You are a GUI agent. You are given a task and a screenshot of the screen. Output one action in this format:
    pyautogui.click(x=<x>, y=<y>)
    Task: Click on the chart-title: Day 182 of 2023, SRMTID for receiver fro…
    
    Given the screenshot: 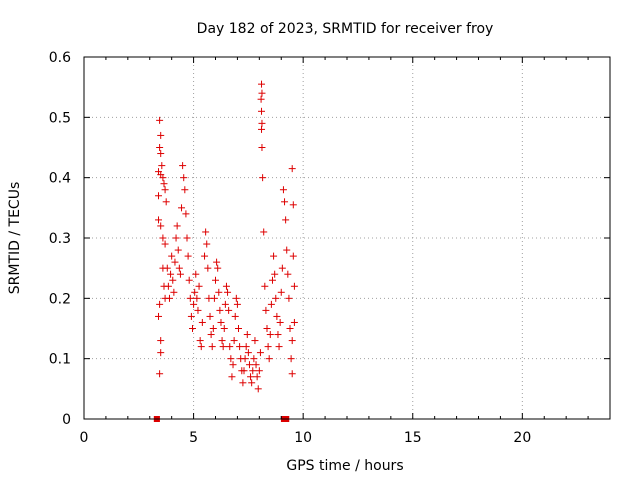 What is the action you would take?
    pyautogui.click(x=345, y=29)
    